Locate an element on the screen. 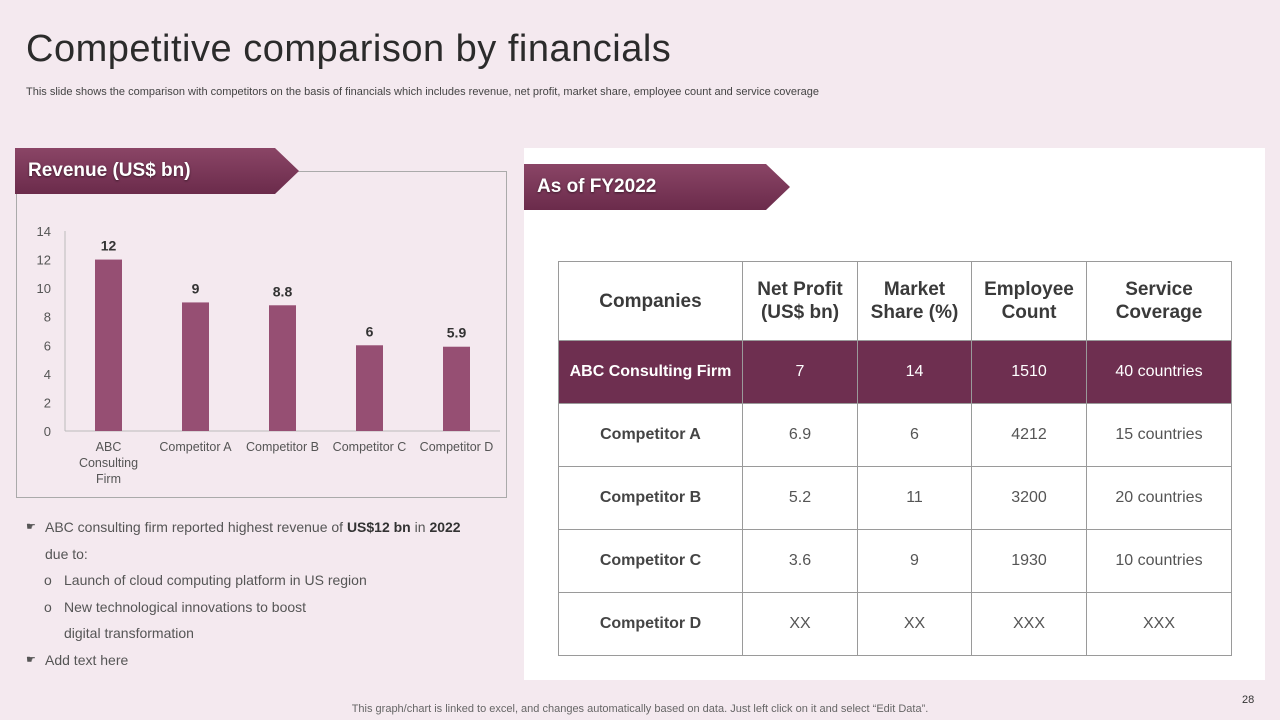 The width and height of the screenshot is (1280, 720). table-cell: 1510 is located at coordinates (1029, 372).